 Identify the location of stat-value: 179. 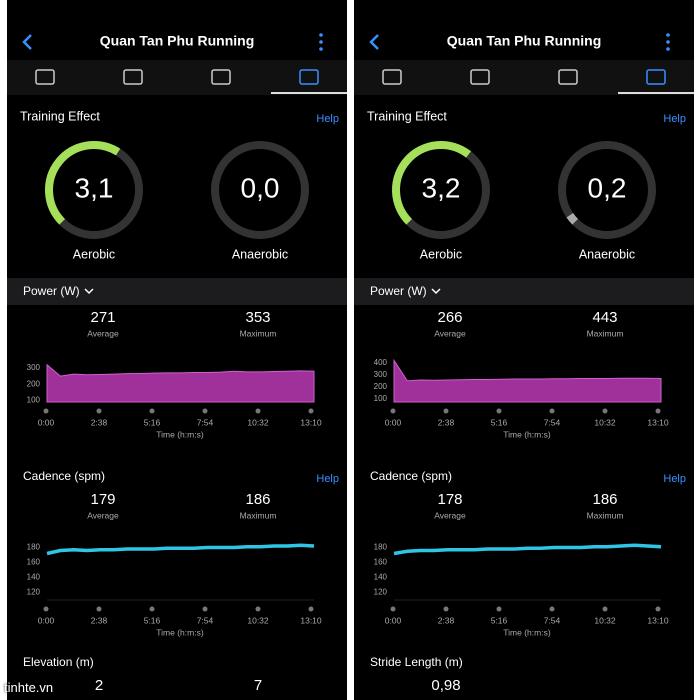
(102, 499).